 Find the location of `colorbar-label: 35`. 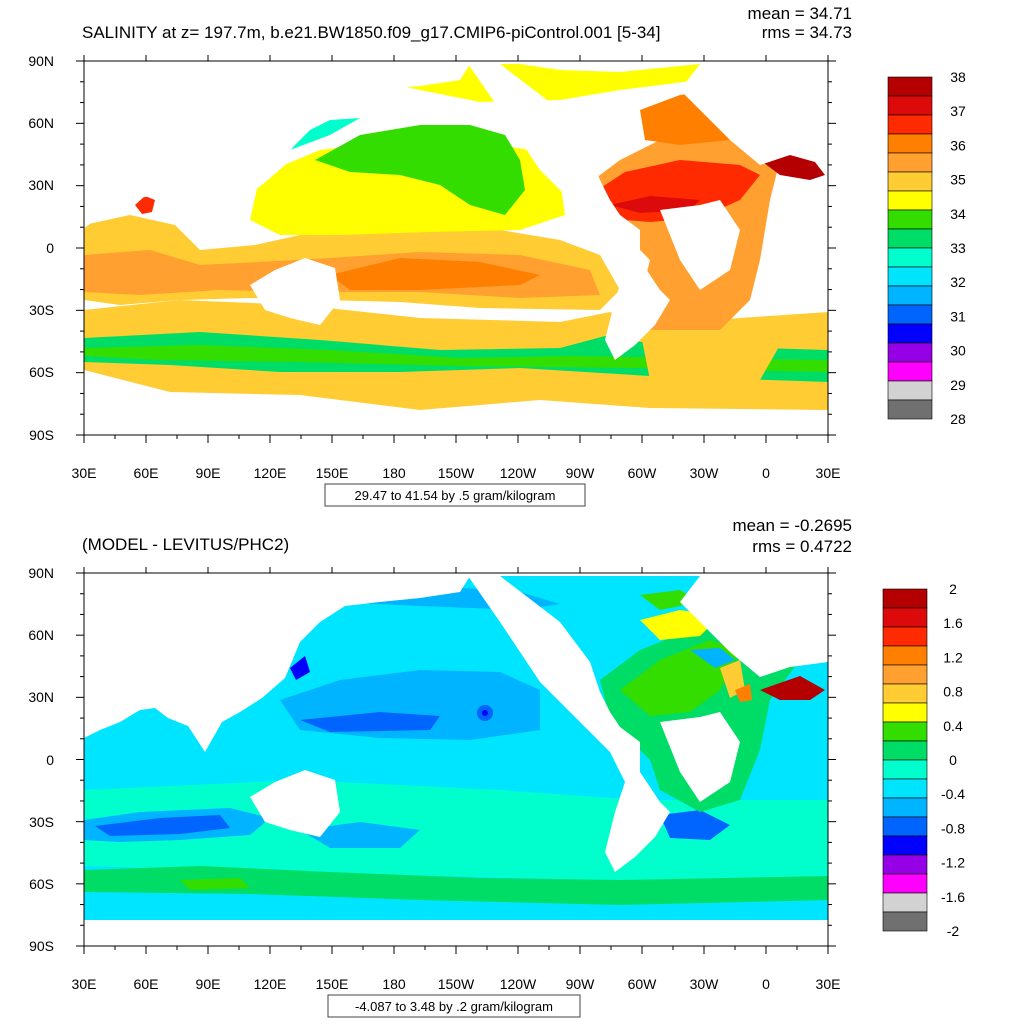

colorbar-label: 35 is located at coordinates (958, 180).